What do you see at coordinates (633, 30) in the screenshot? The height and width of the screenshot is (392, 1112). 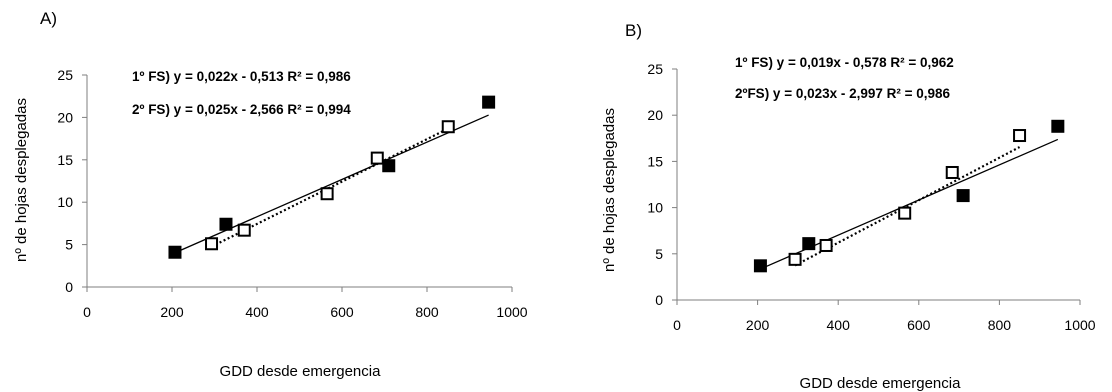 I see `panel-label: B)` at bounding box center [633, 30].